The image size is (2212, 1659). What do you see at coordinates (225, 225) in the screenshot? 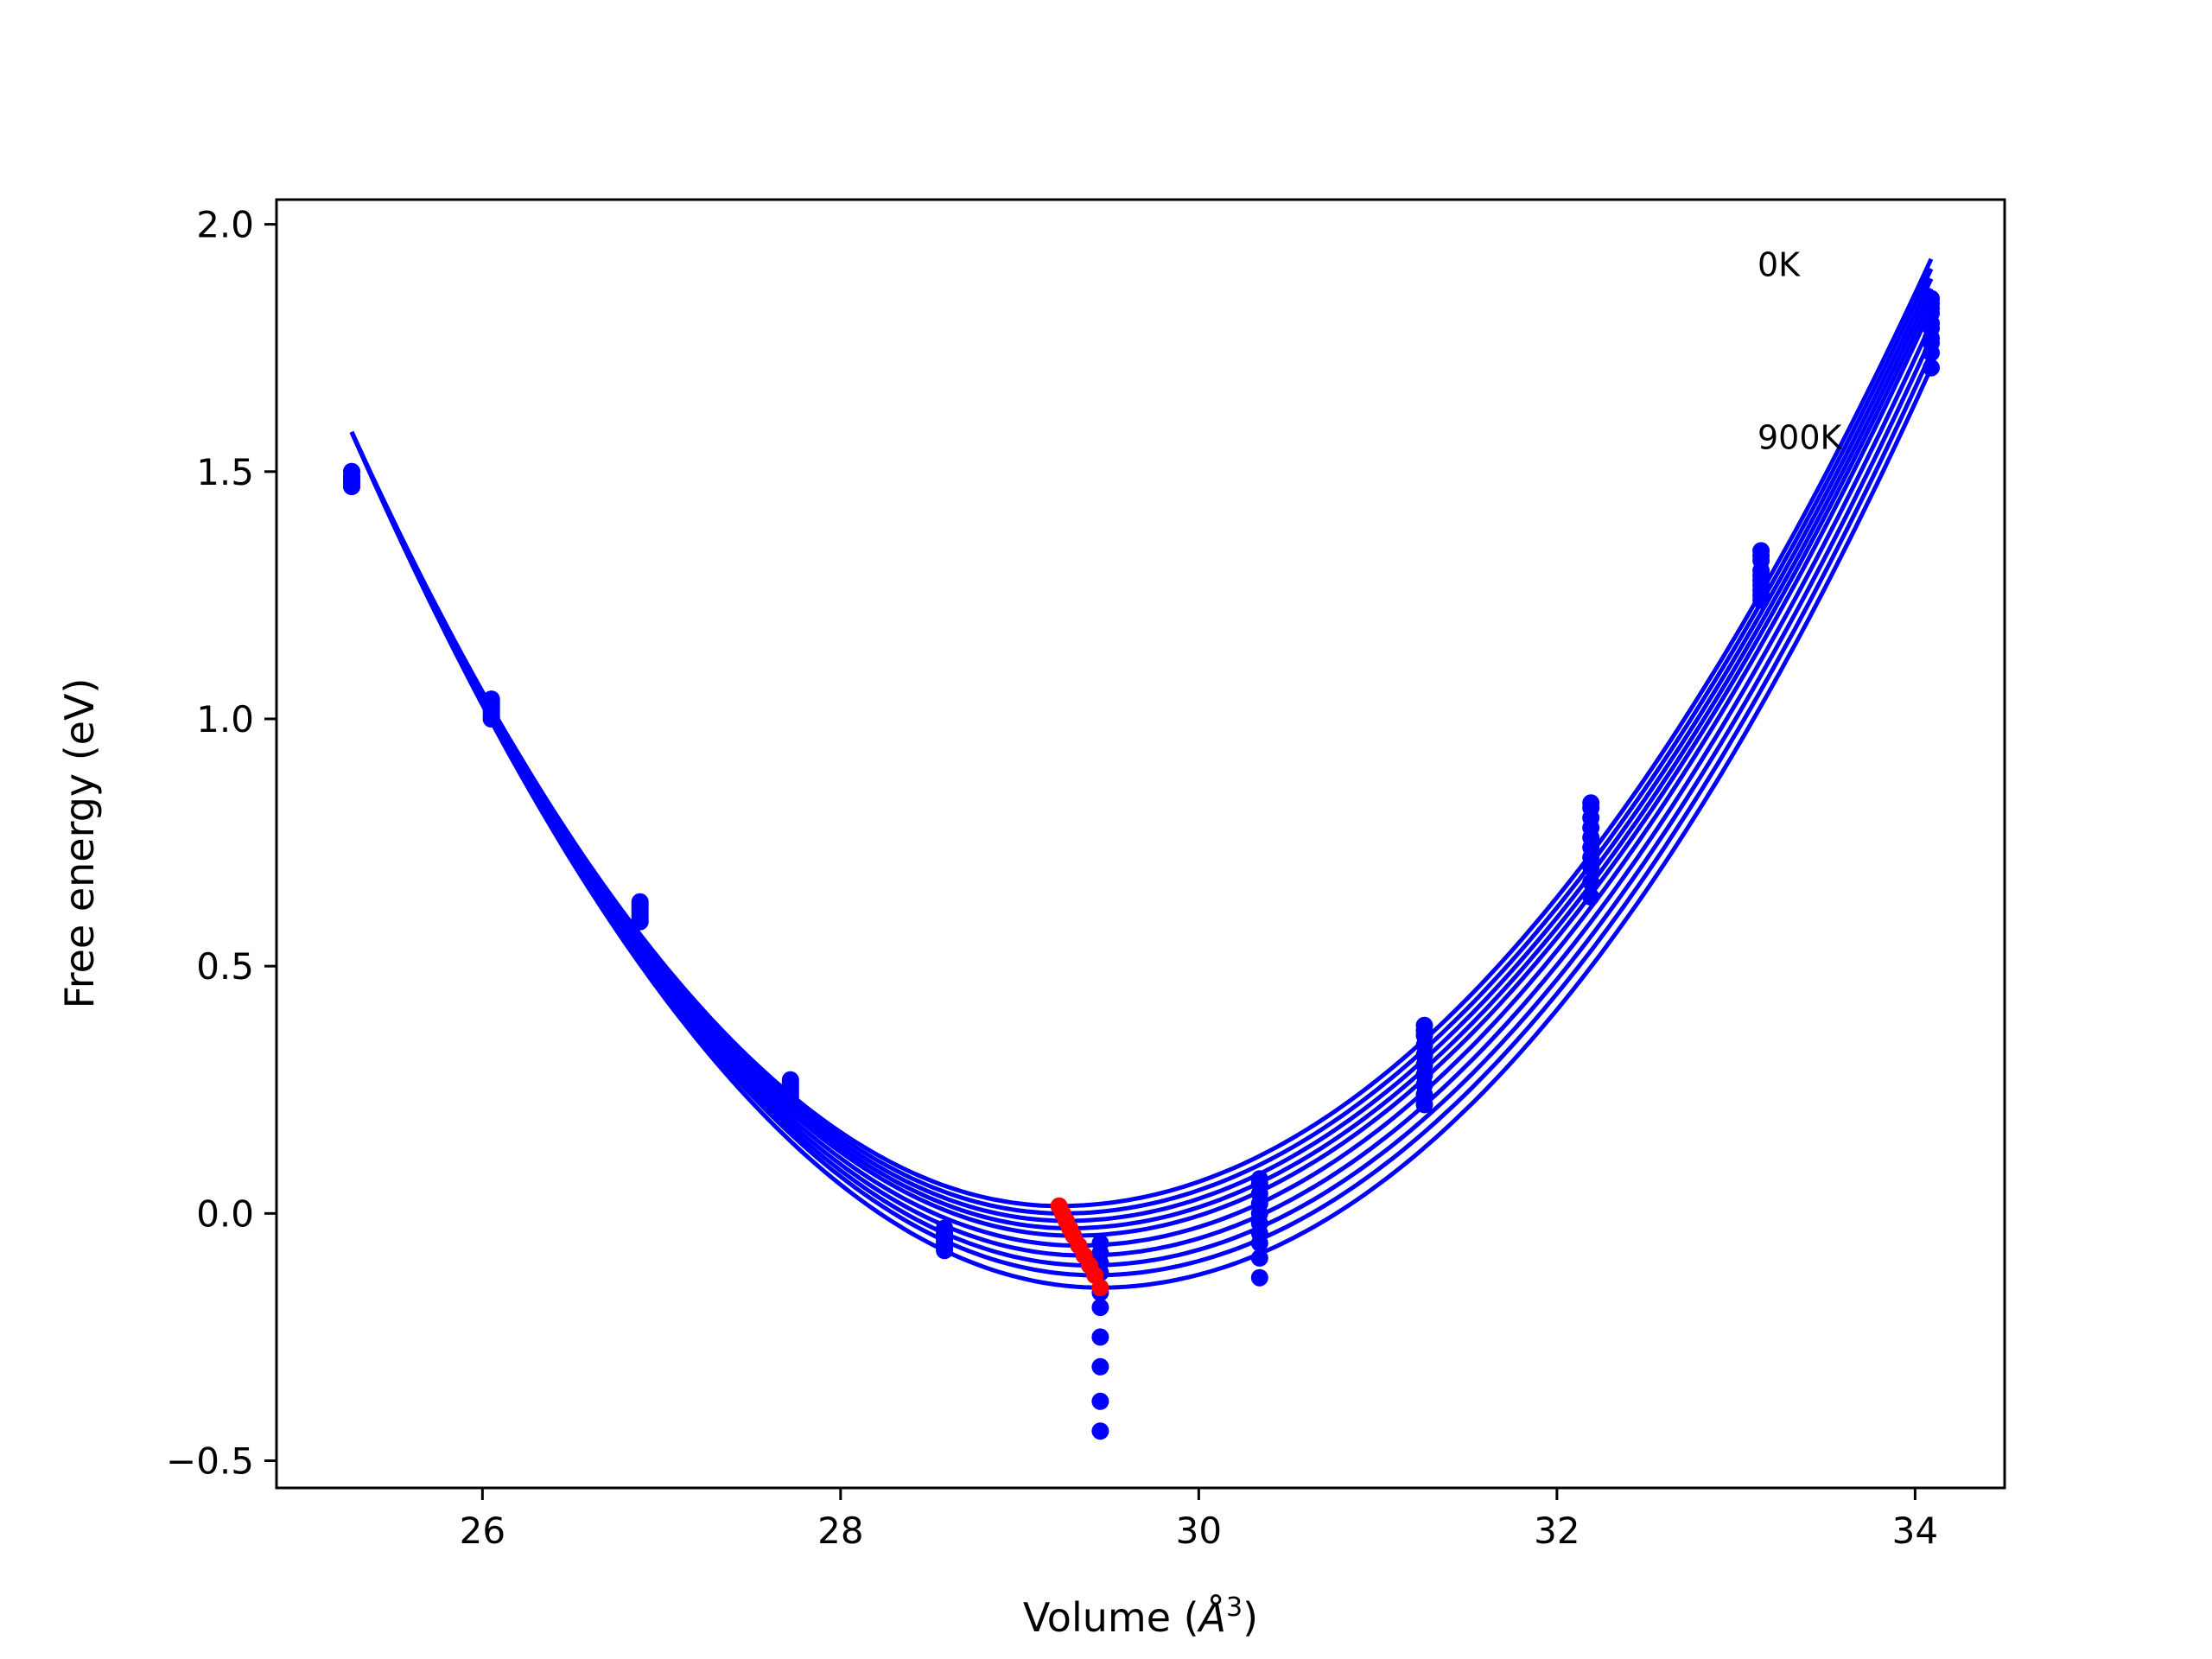
I see `y-tick-label: 2.0` at bounding box center [225, 225].